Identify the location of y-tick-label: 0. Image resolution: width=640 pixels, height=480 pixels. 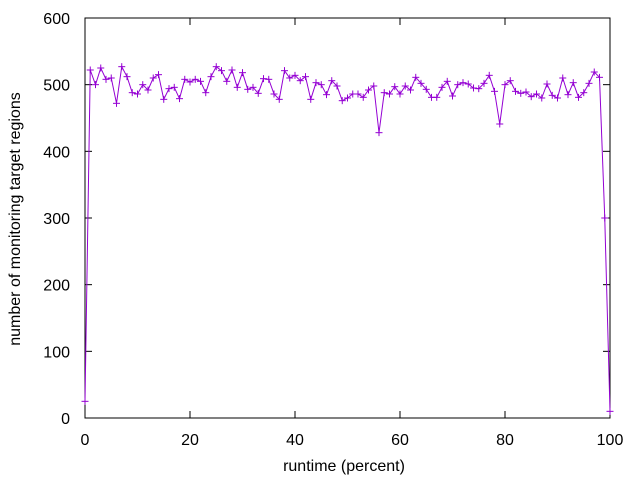
(65, 419).